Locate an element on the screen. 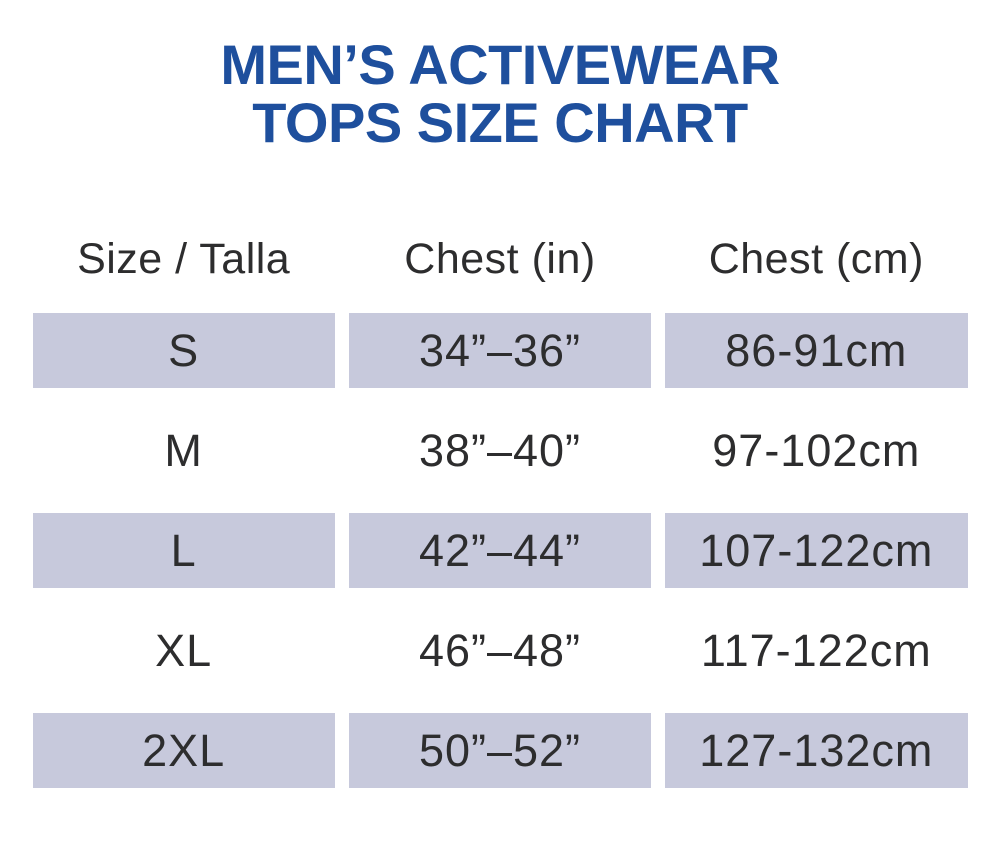 The image size is (1000, 857). table-row-m: M 38”–40” 97-102cm is located at coordinates (500, 450).